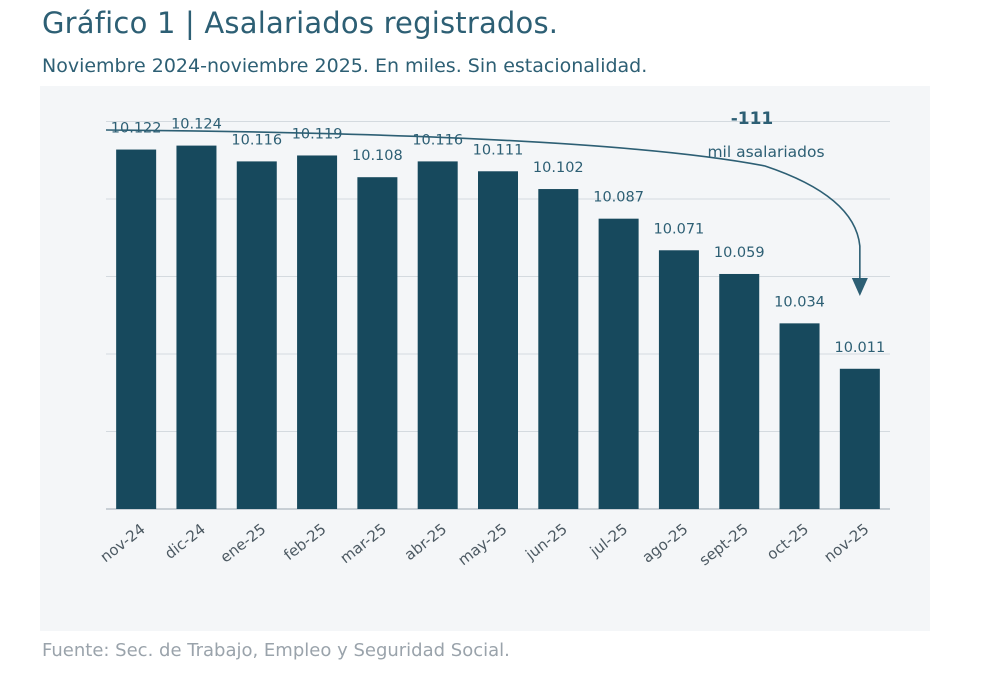 The height and width of the screenshot is (679, 1000). Describe the element at coordinates (317, 134) in the screenshot. I see `value-label-feb-25: 10.119` at that location.